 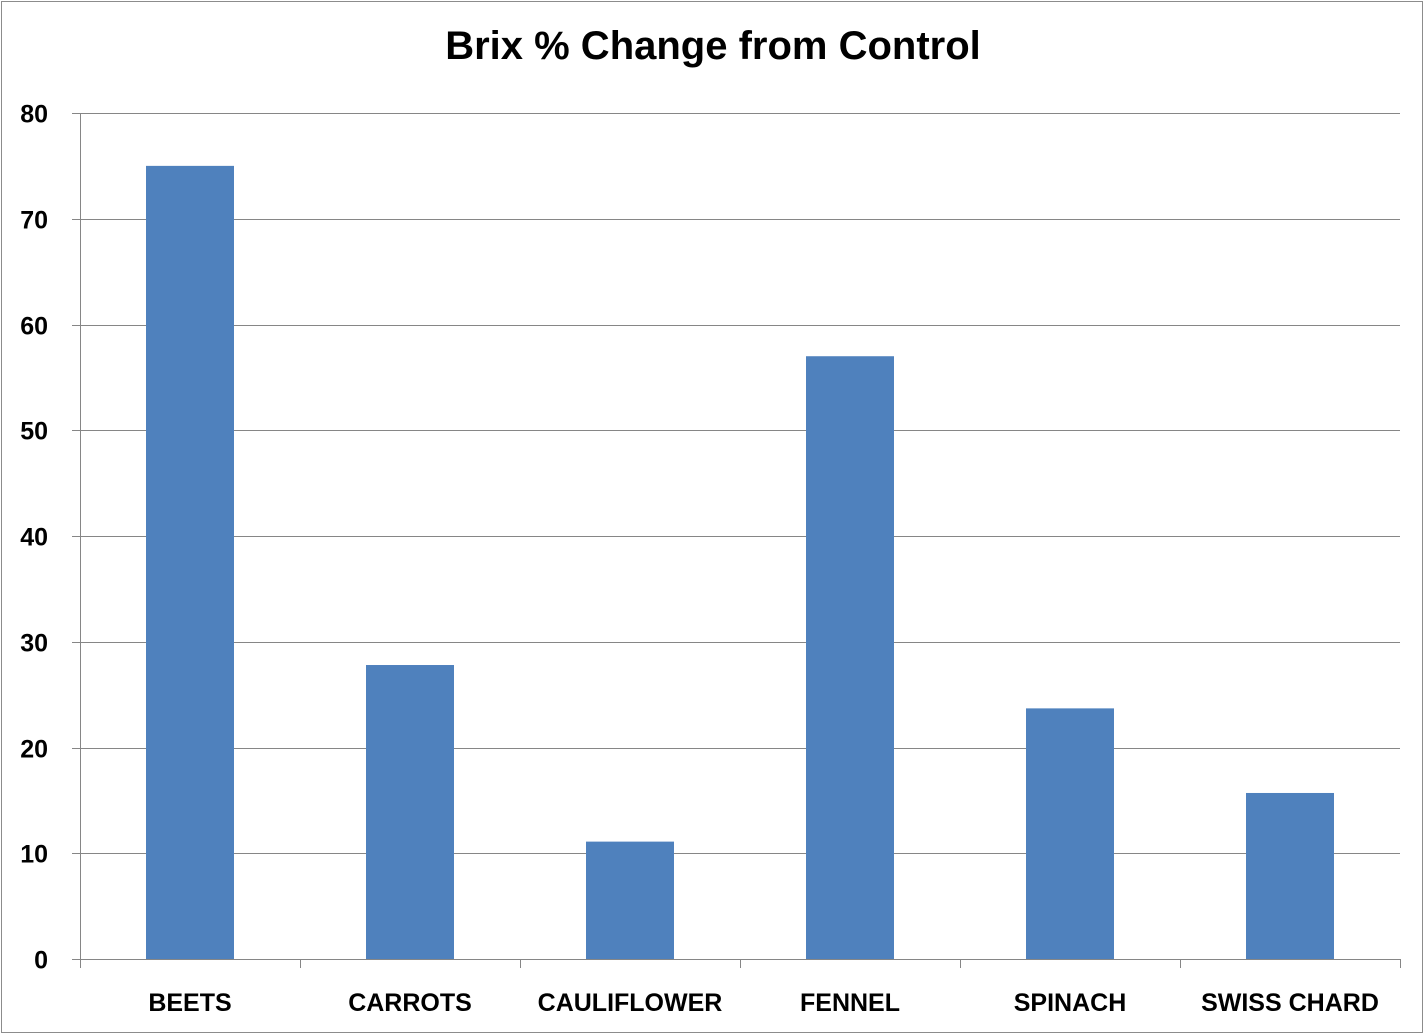 I want to click on bar-fennel, so click(x=850, y=658).